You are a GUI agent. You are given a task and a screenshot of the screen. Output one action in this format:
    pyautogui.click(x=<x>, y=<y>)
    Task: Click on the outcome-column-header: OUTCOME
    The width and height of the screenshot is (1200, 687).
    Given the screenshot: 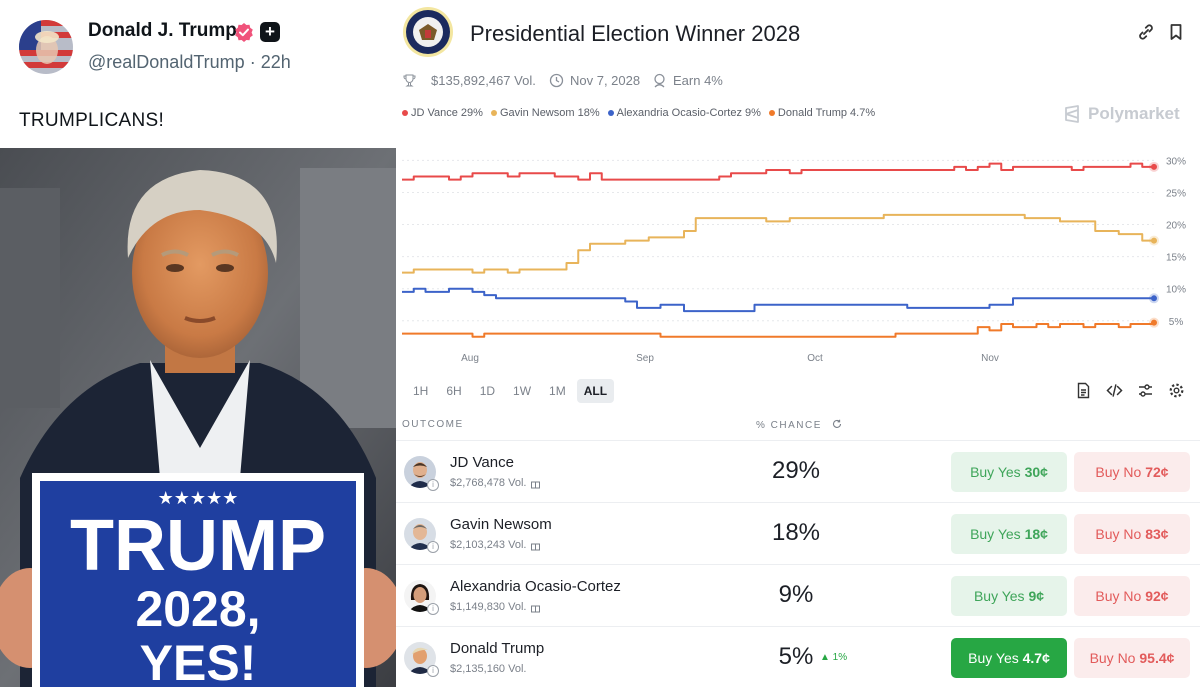 What is the action you would take?
    pyautogui.click(x=433, y=424)
    